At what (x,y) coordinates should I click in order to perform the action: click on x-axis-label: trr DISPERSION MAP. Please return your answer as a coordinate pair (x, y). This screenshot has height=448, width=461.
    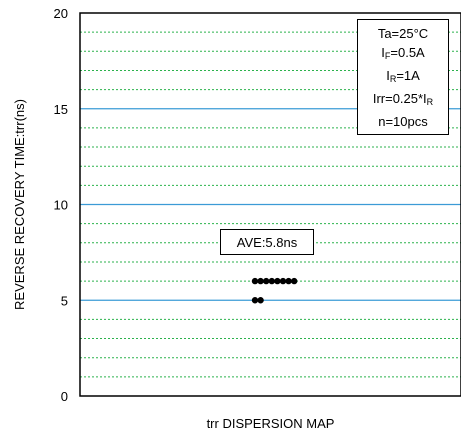
    Looking at the image, I should click on (271, 423).